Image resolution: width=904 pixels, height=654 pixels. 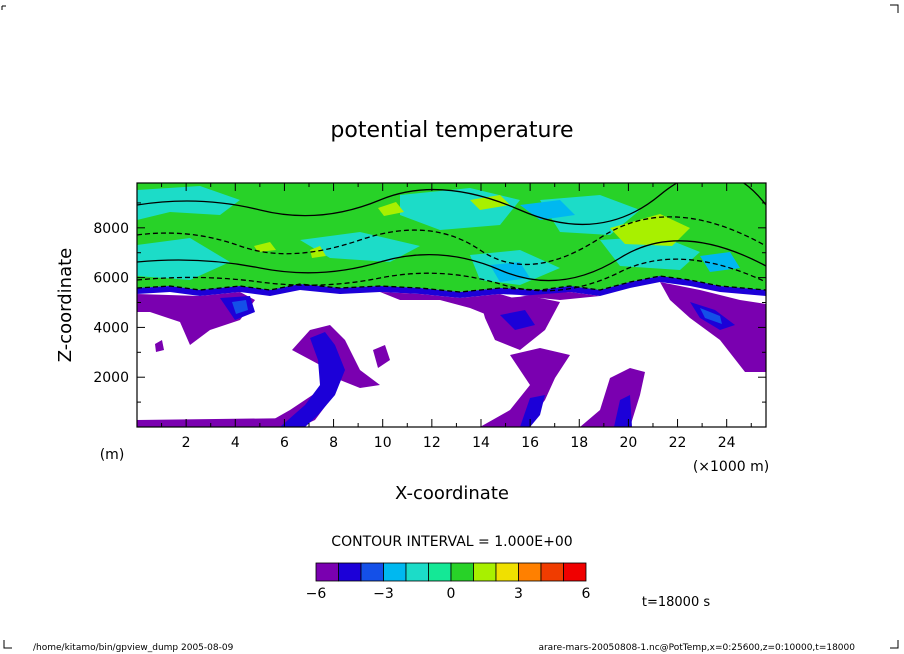 What do you see at coordinates (111, 378) in the screenshot?
I see `y-tick-label: 2000` at bounding box center [111, 378].